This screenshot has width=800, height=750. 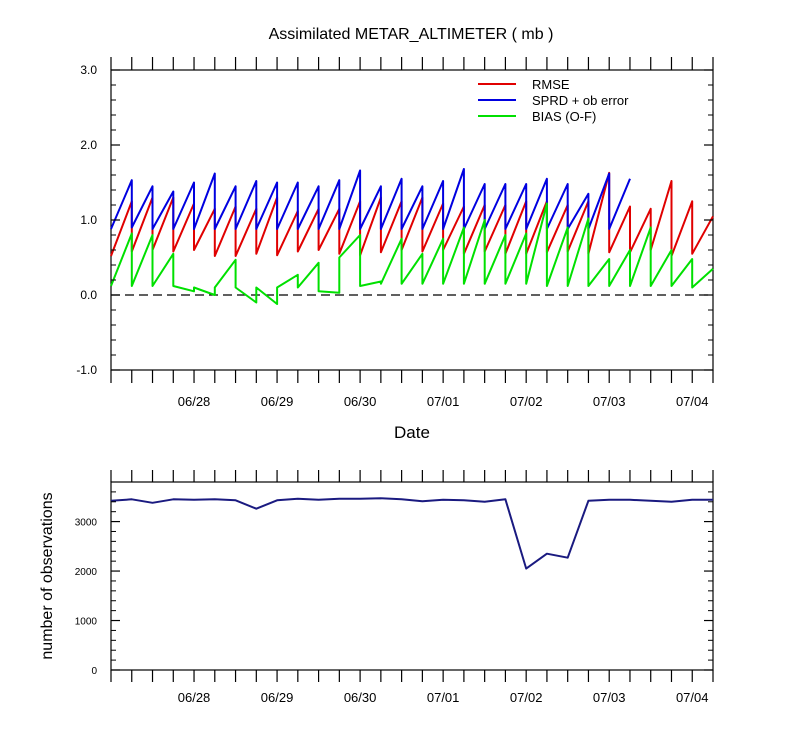 I want to click on observation-count-line, so click(x=411, y=533).